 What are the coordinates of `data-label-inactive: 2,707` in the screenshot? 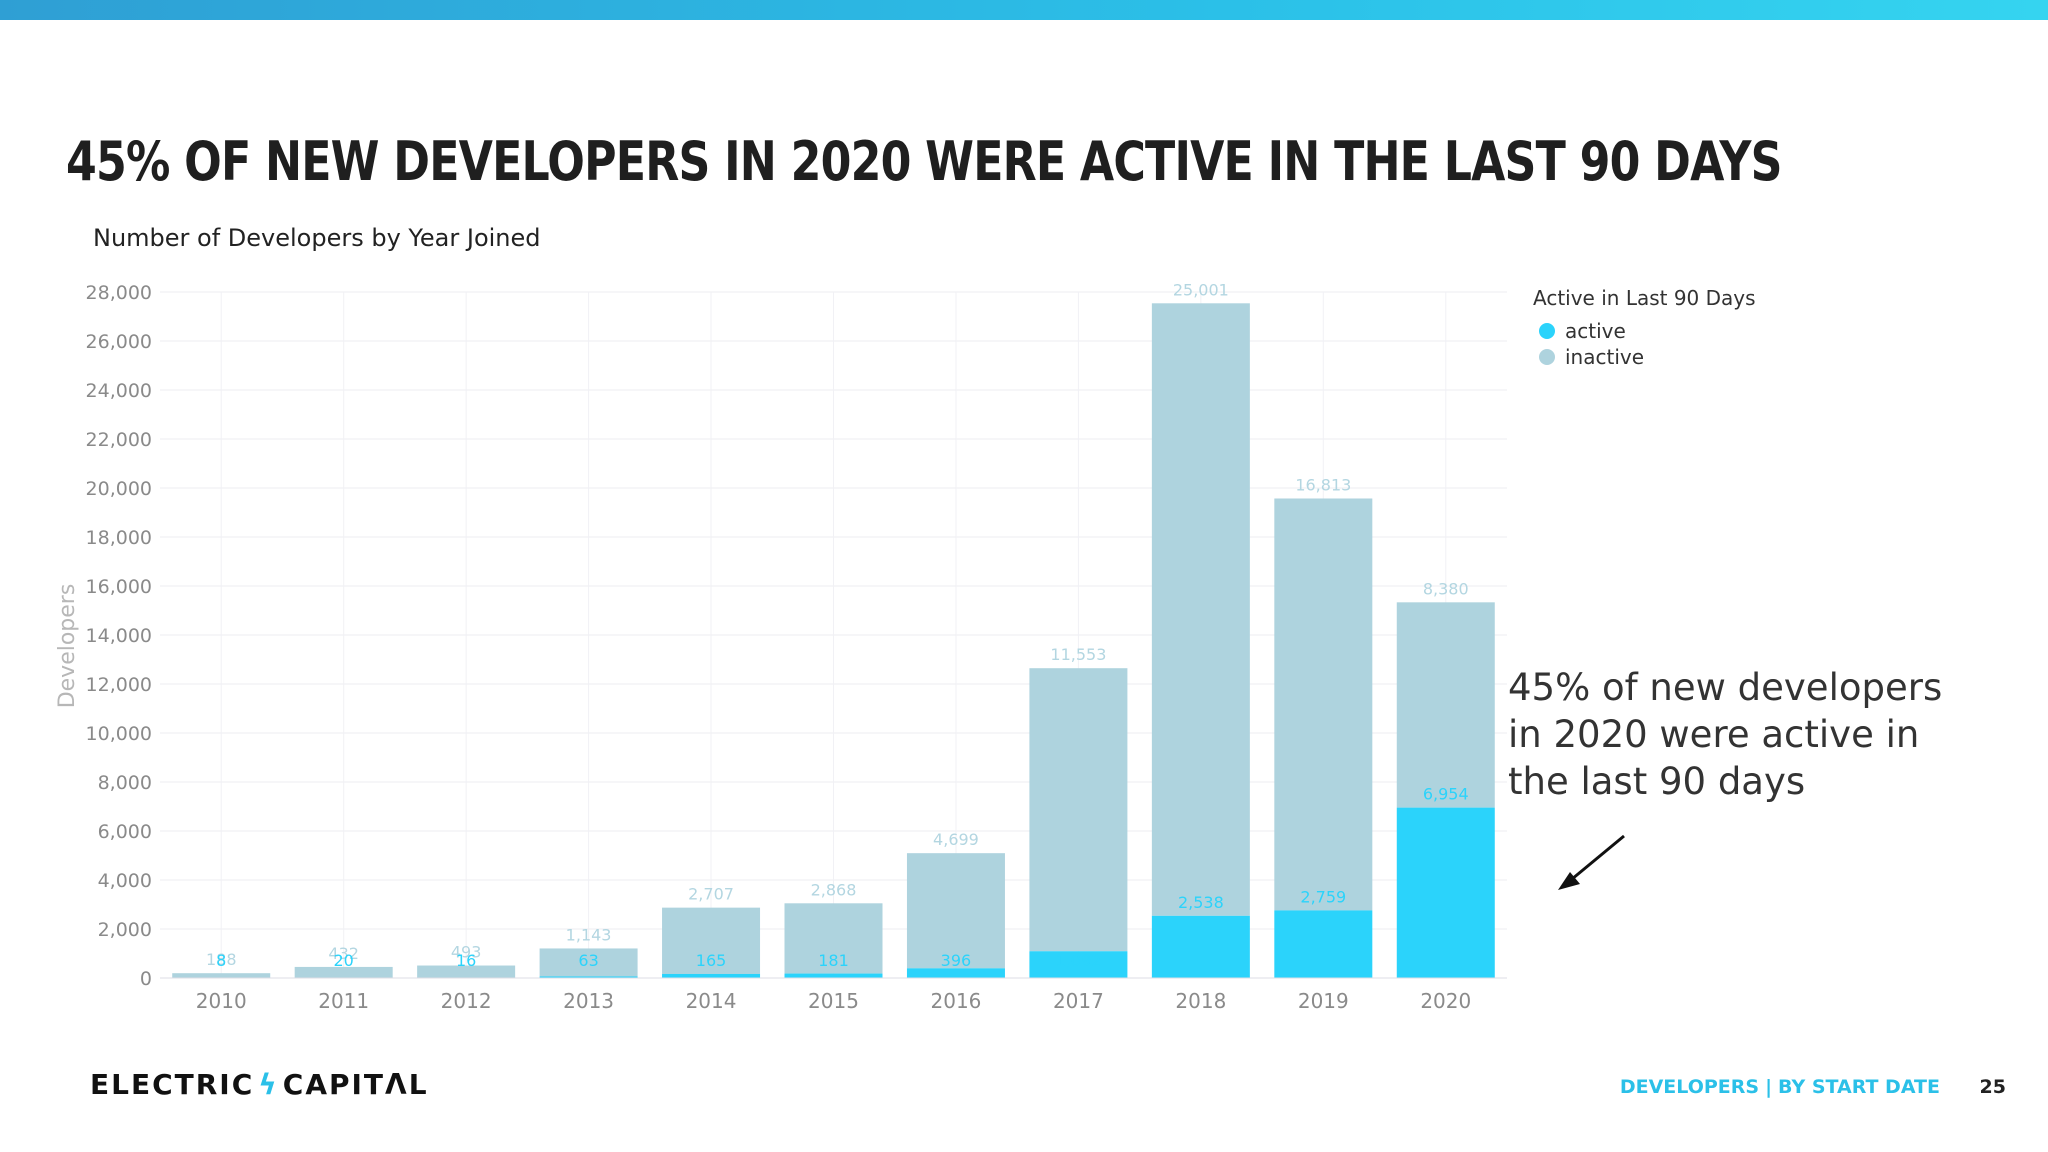 It's located at (711, 894).